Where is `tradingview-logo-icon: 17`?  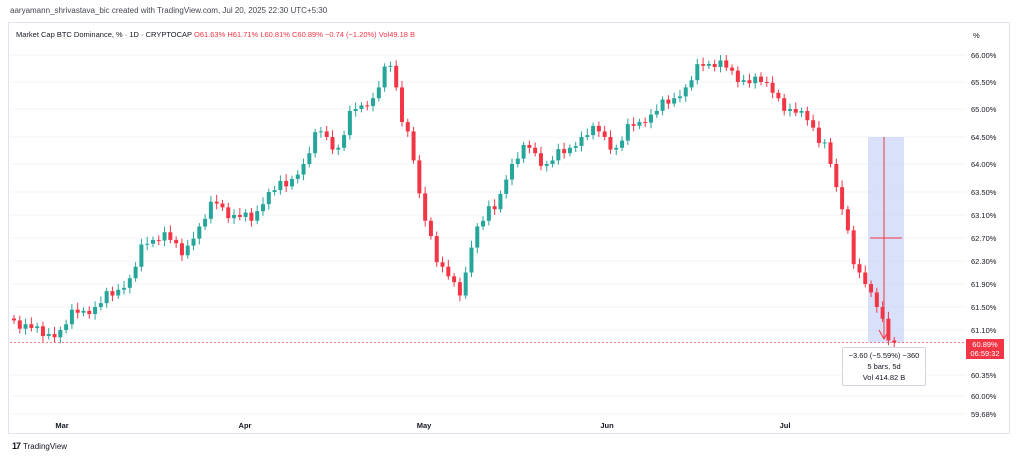 tradingview-logo-icon: 17 is located at coordinates (16, 446).